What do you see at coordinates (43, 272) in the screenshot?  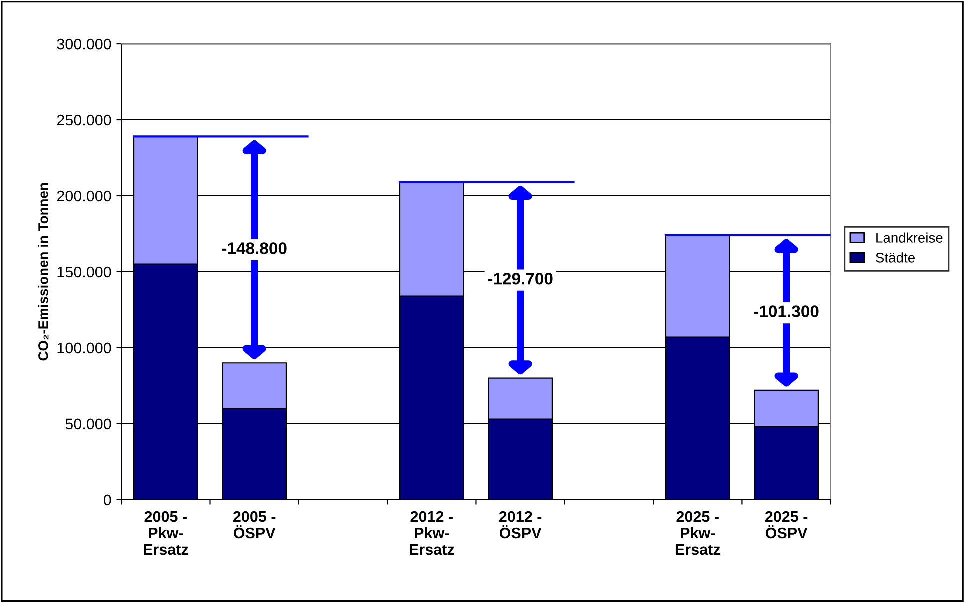 I see `y-axis-title: CO₂-Emissionen in Tonnen` at bounding box center [43, 272].